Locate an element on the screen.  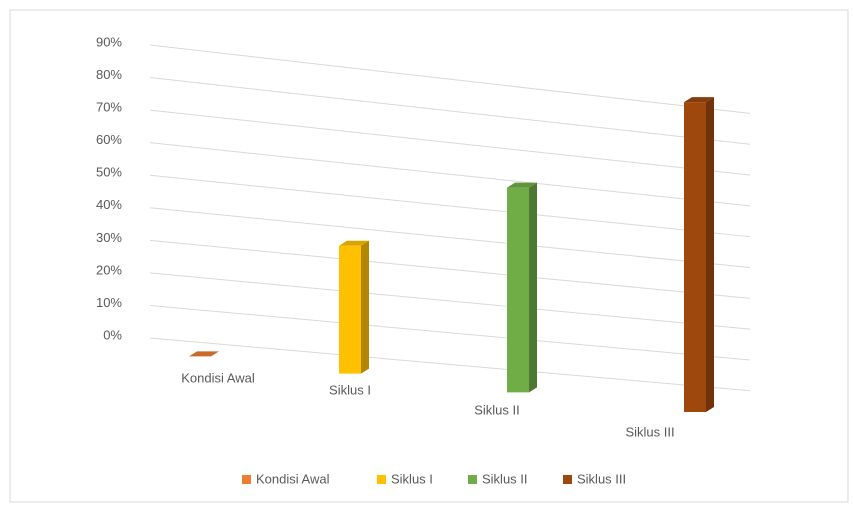
y-tick-label: 30% is located at coordinates (109, 237).